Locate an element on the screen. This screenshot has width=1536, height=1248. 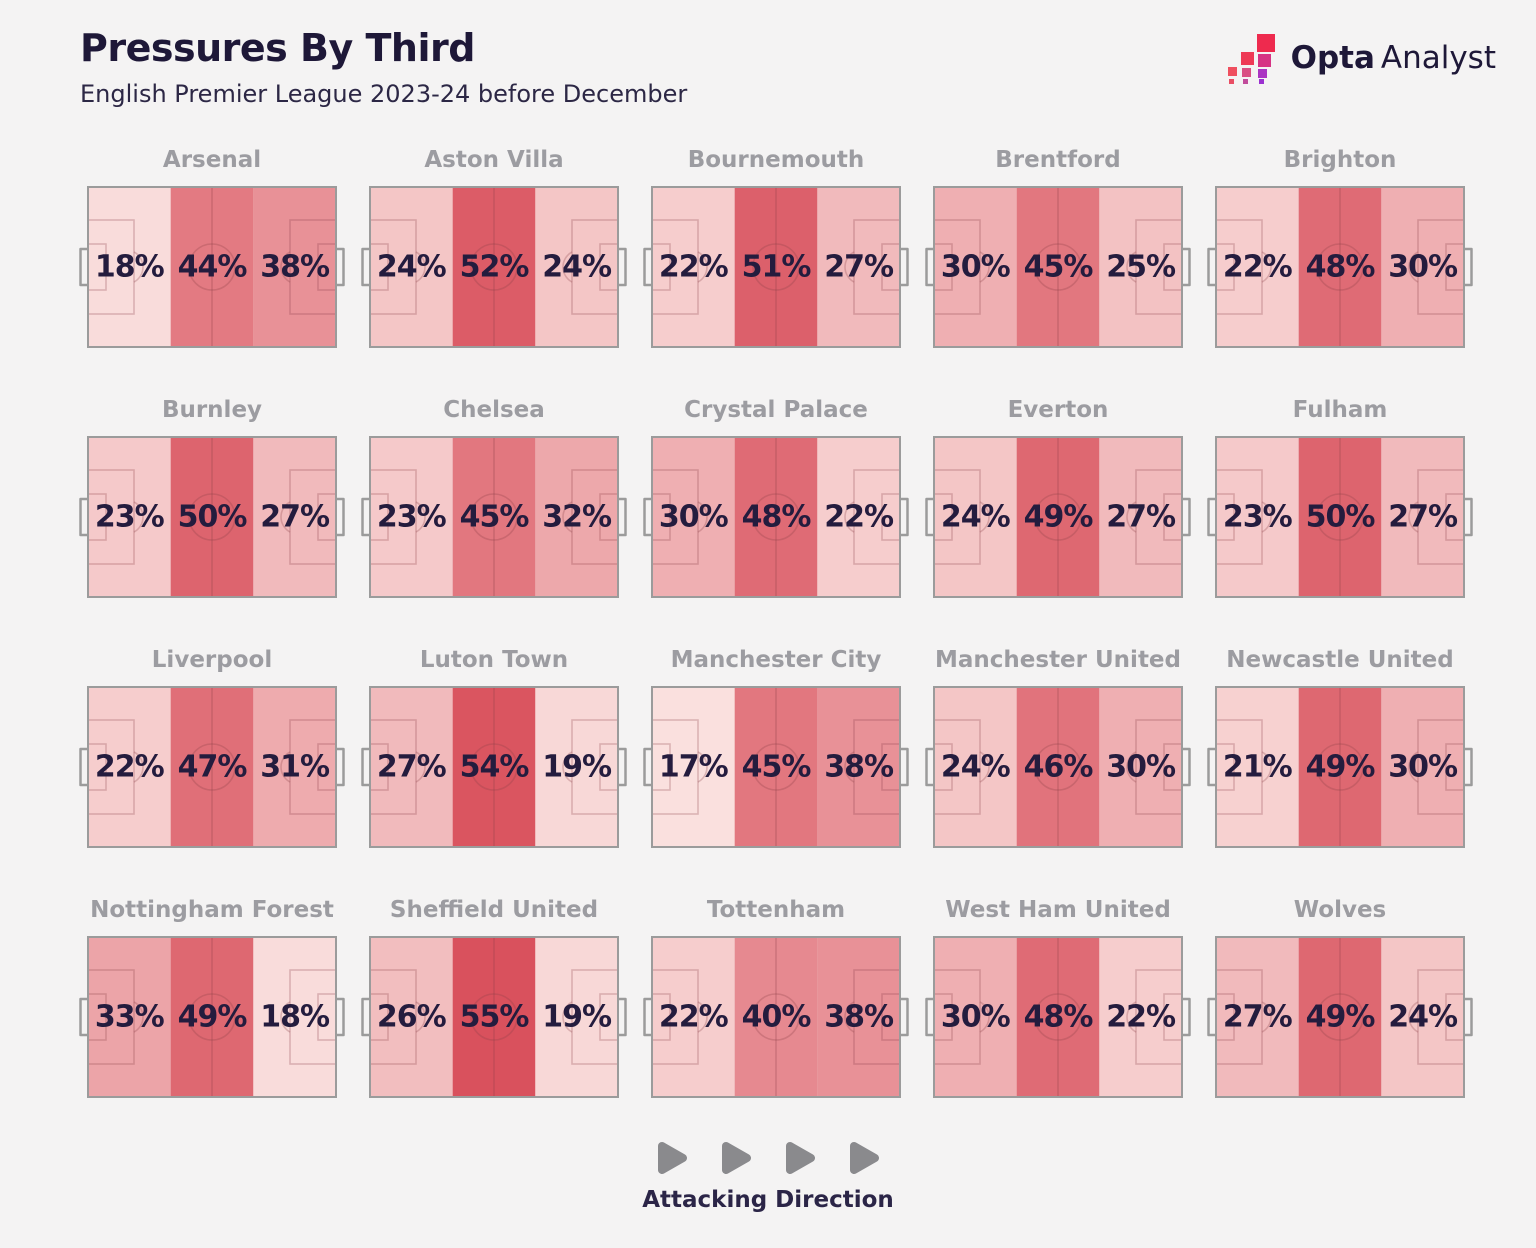
middle-third-value: 47% is located at coordinates (213, 767).